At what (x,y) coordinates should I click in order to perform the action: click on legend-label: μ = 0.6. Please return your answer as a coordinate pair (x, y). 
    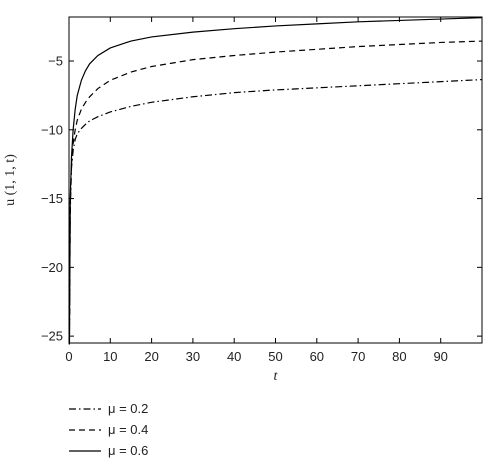
    Looking at the image, I should click on (128, 450).